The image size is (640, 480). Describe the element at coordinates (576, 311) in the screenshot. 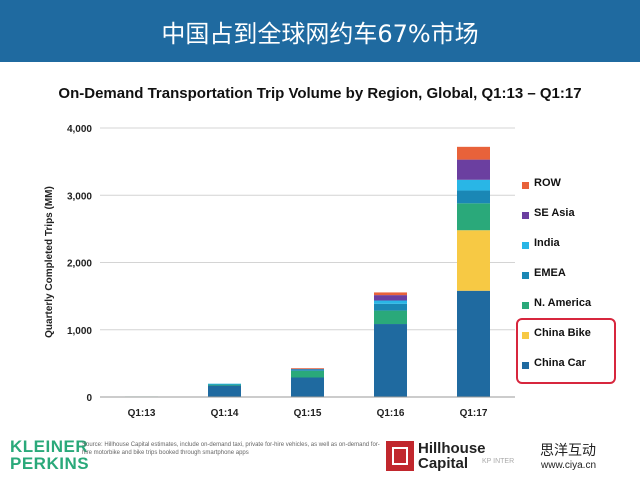

I see `legend-item: N. America` at that location.